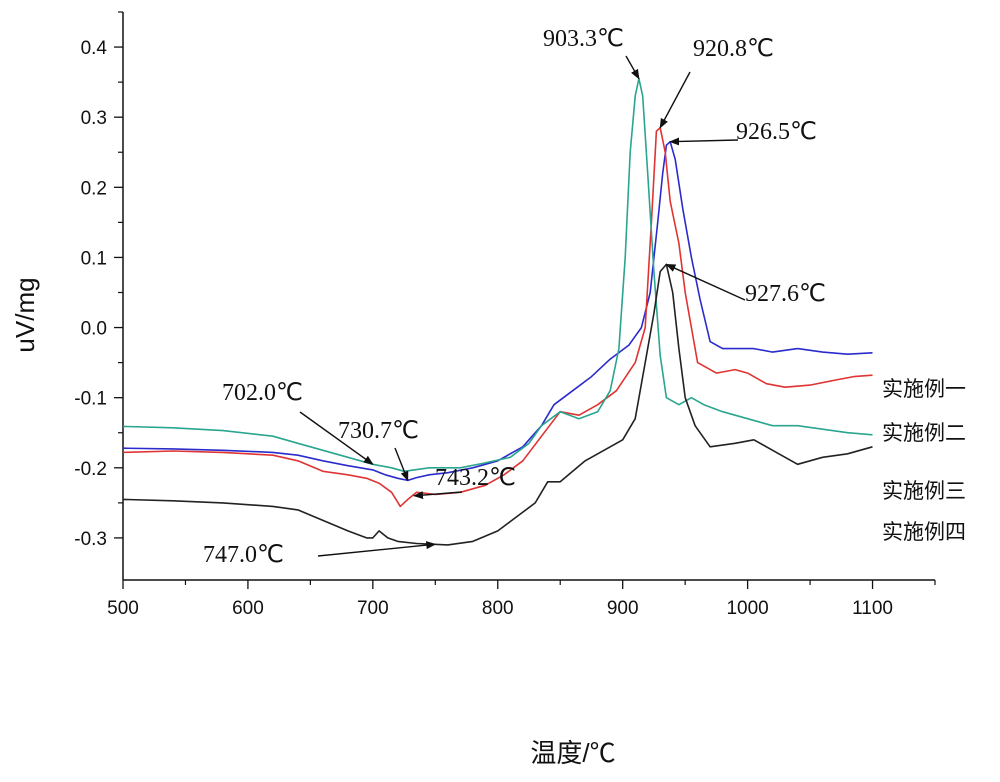 This screenshot has width=1000, height=782. What do you see at coordinates (924, 433) in the screenshot?
I see `legend-label-2: 实施例二` at bounding box center [924, 433].